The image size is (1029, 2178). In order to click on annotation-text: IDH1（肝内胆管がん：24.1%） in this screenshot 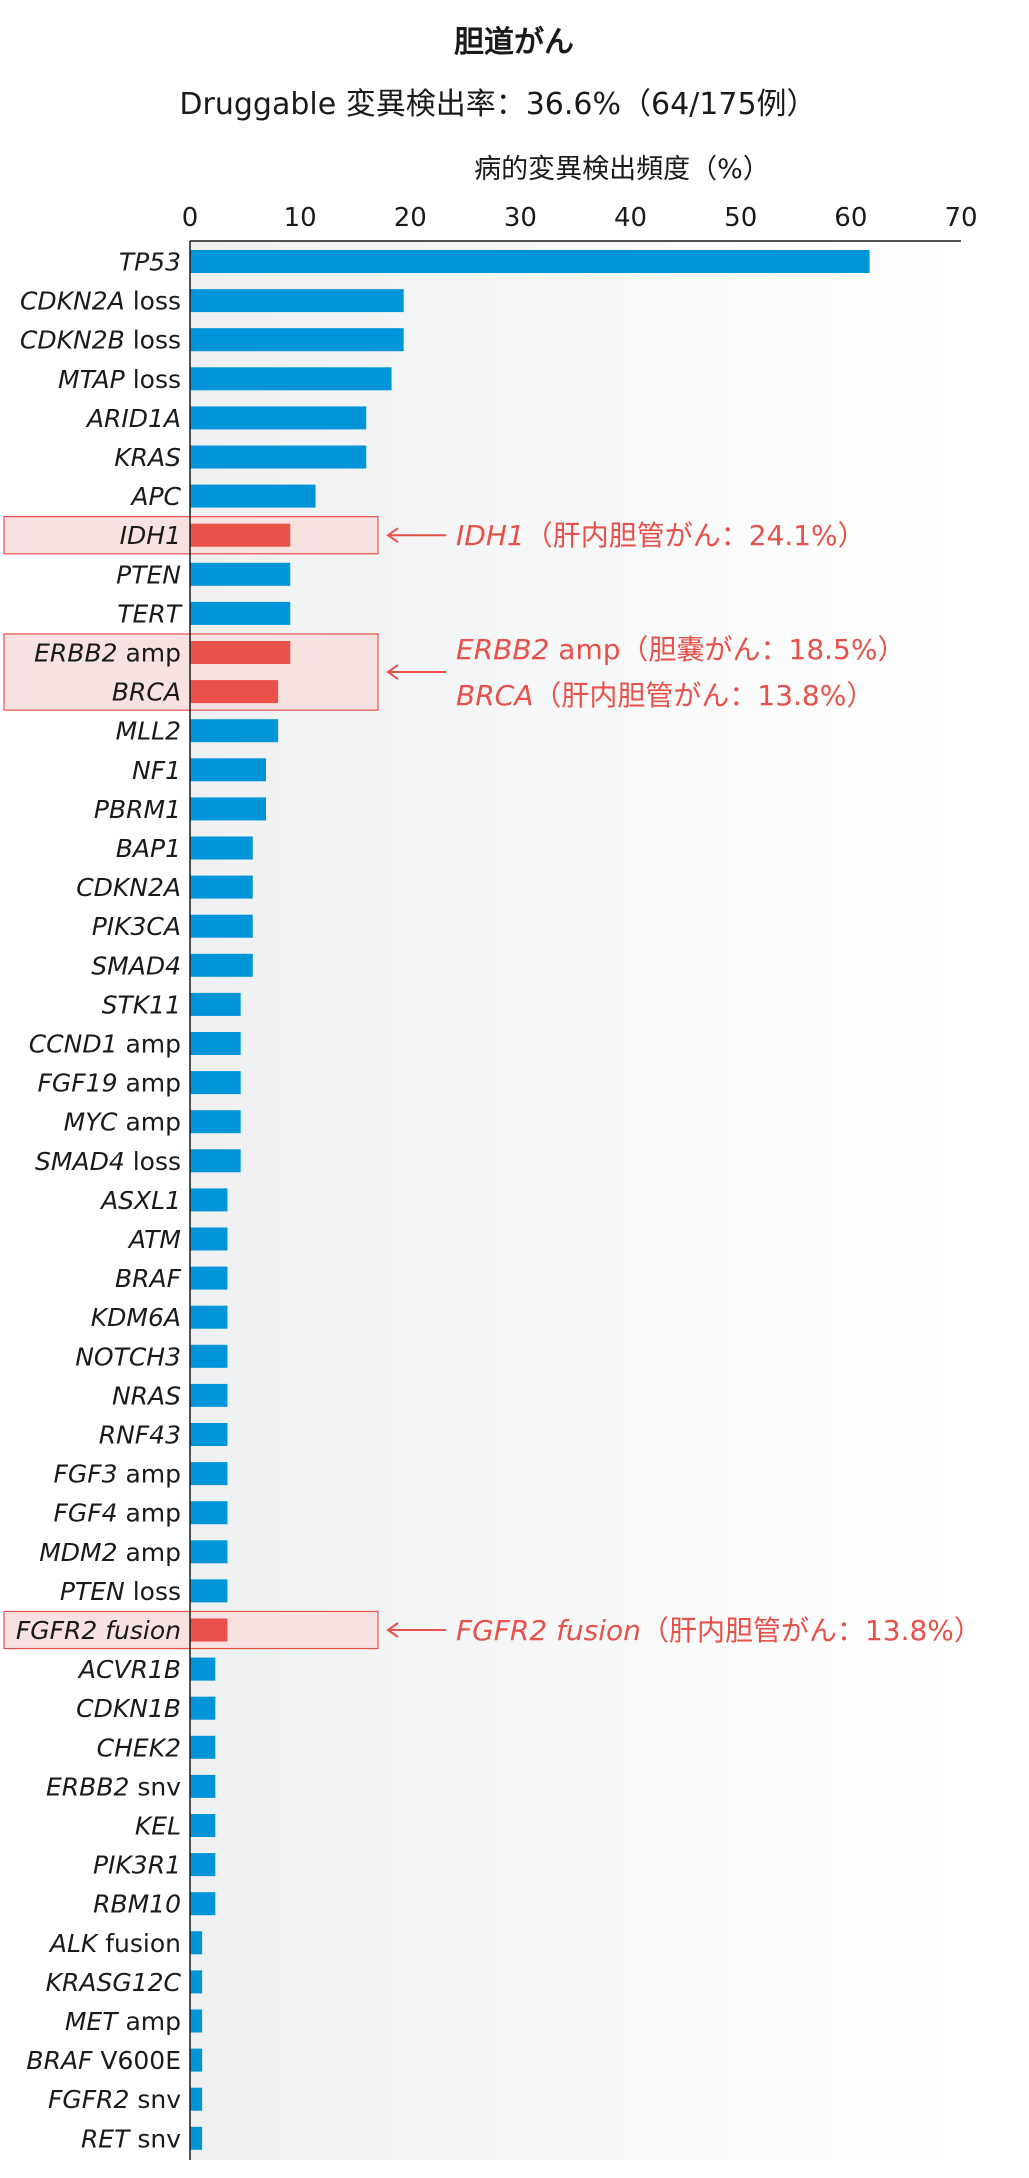, I will do `click(661, 535)`.